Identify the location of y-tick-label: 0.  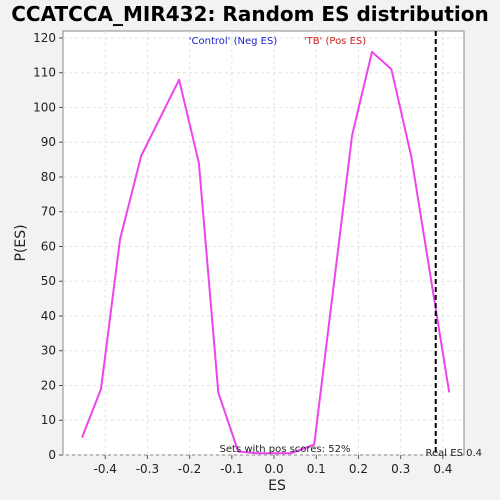
(52, 455).